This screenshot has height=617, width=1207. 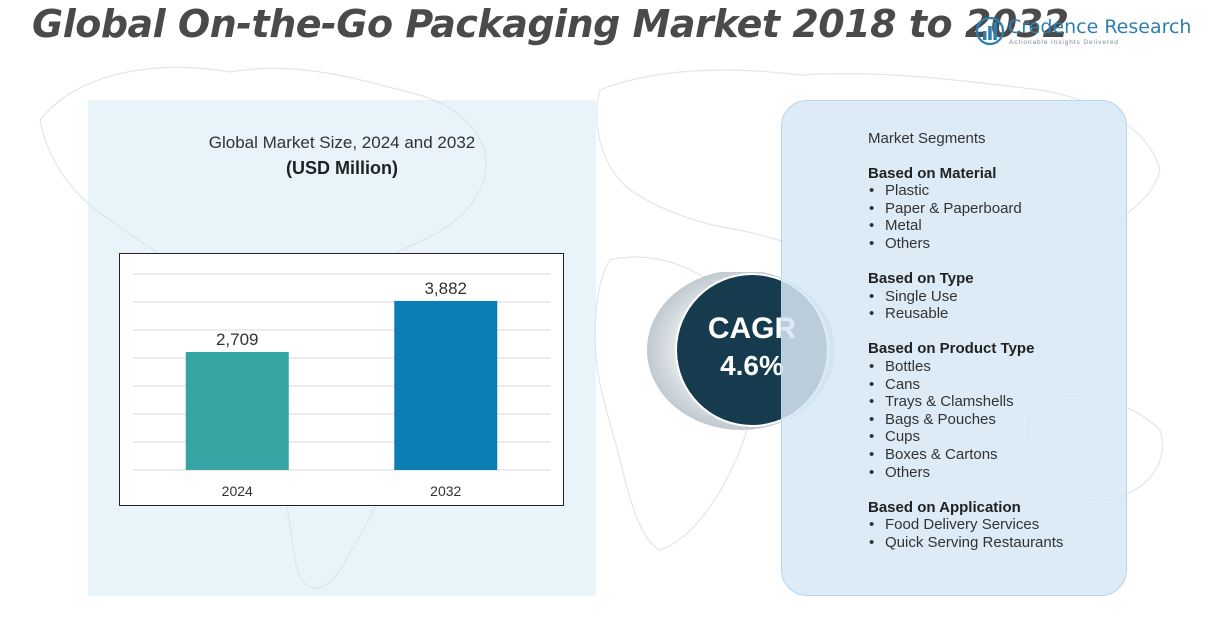 What do you see at coordinates (445, 288) in the screenshot?
I see `data-label: 3,882` at bounding box center [445, 288].